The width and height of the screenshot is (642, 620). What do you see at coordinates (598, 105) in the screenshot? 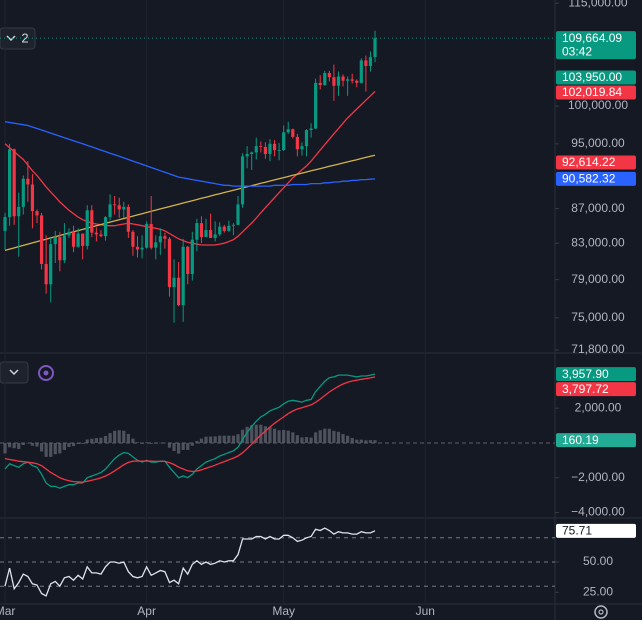
I see `y-tick-label: 100,000.00` at bounding box center [598, 105].